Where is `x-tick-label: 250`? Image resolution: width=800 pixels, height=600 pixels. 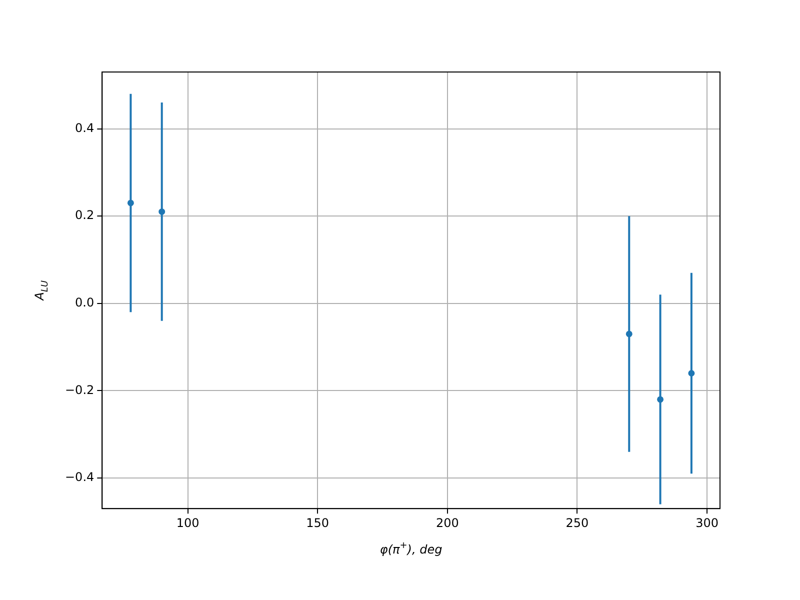
x-tick-label: 250 is located at coordinates (577, 523).